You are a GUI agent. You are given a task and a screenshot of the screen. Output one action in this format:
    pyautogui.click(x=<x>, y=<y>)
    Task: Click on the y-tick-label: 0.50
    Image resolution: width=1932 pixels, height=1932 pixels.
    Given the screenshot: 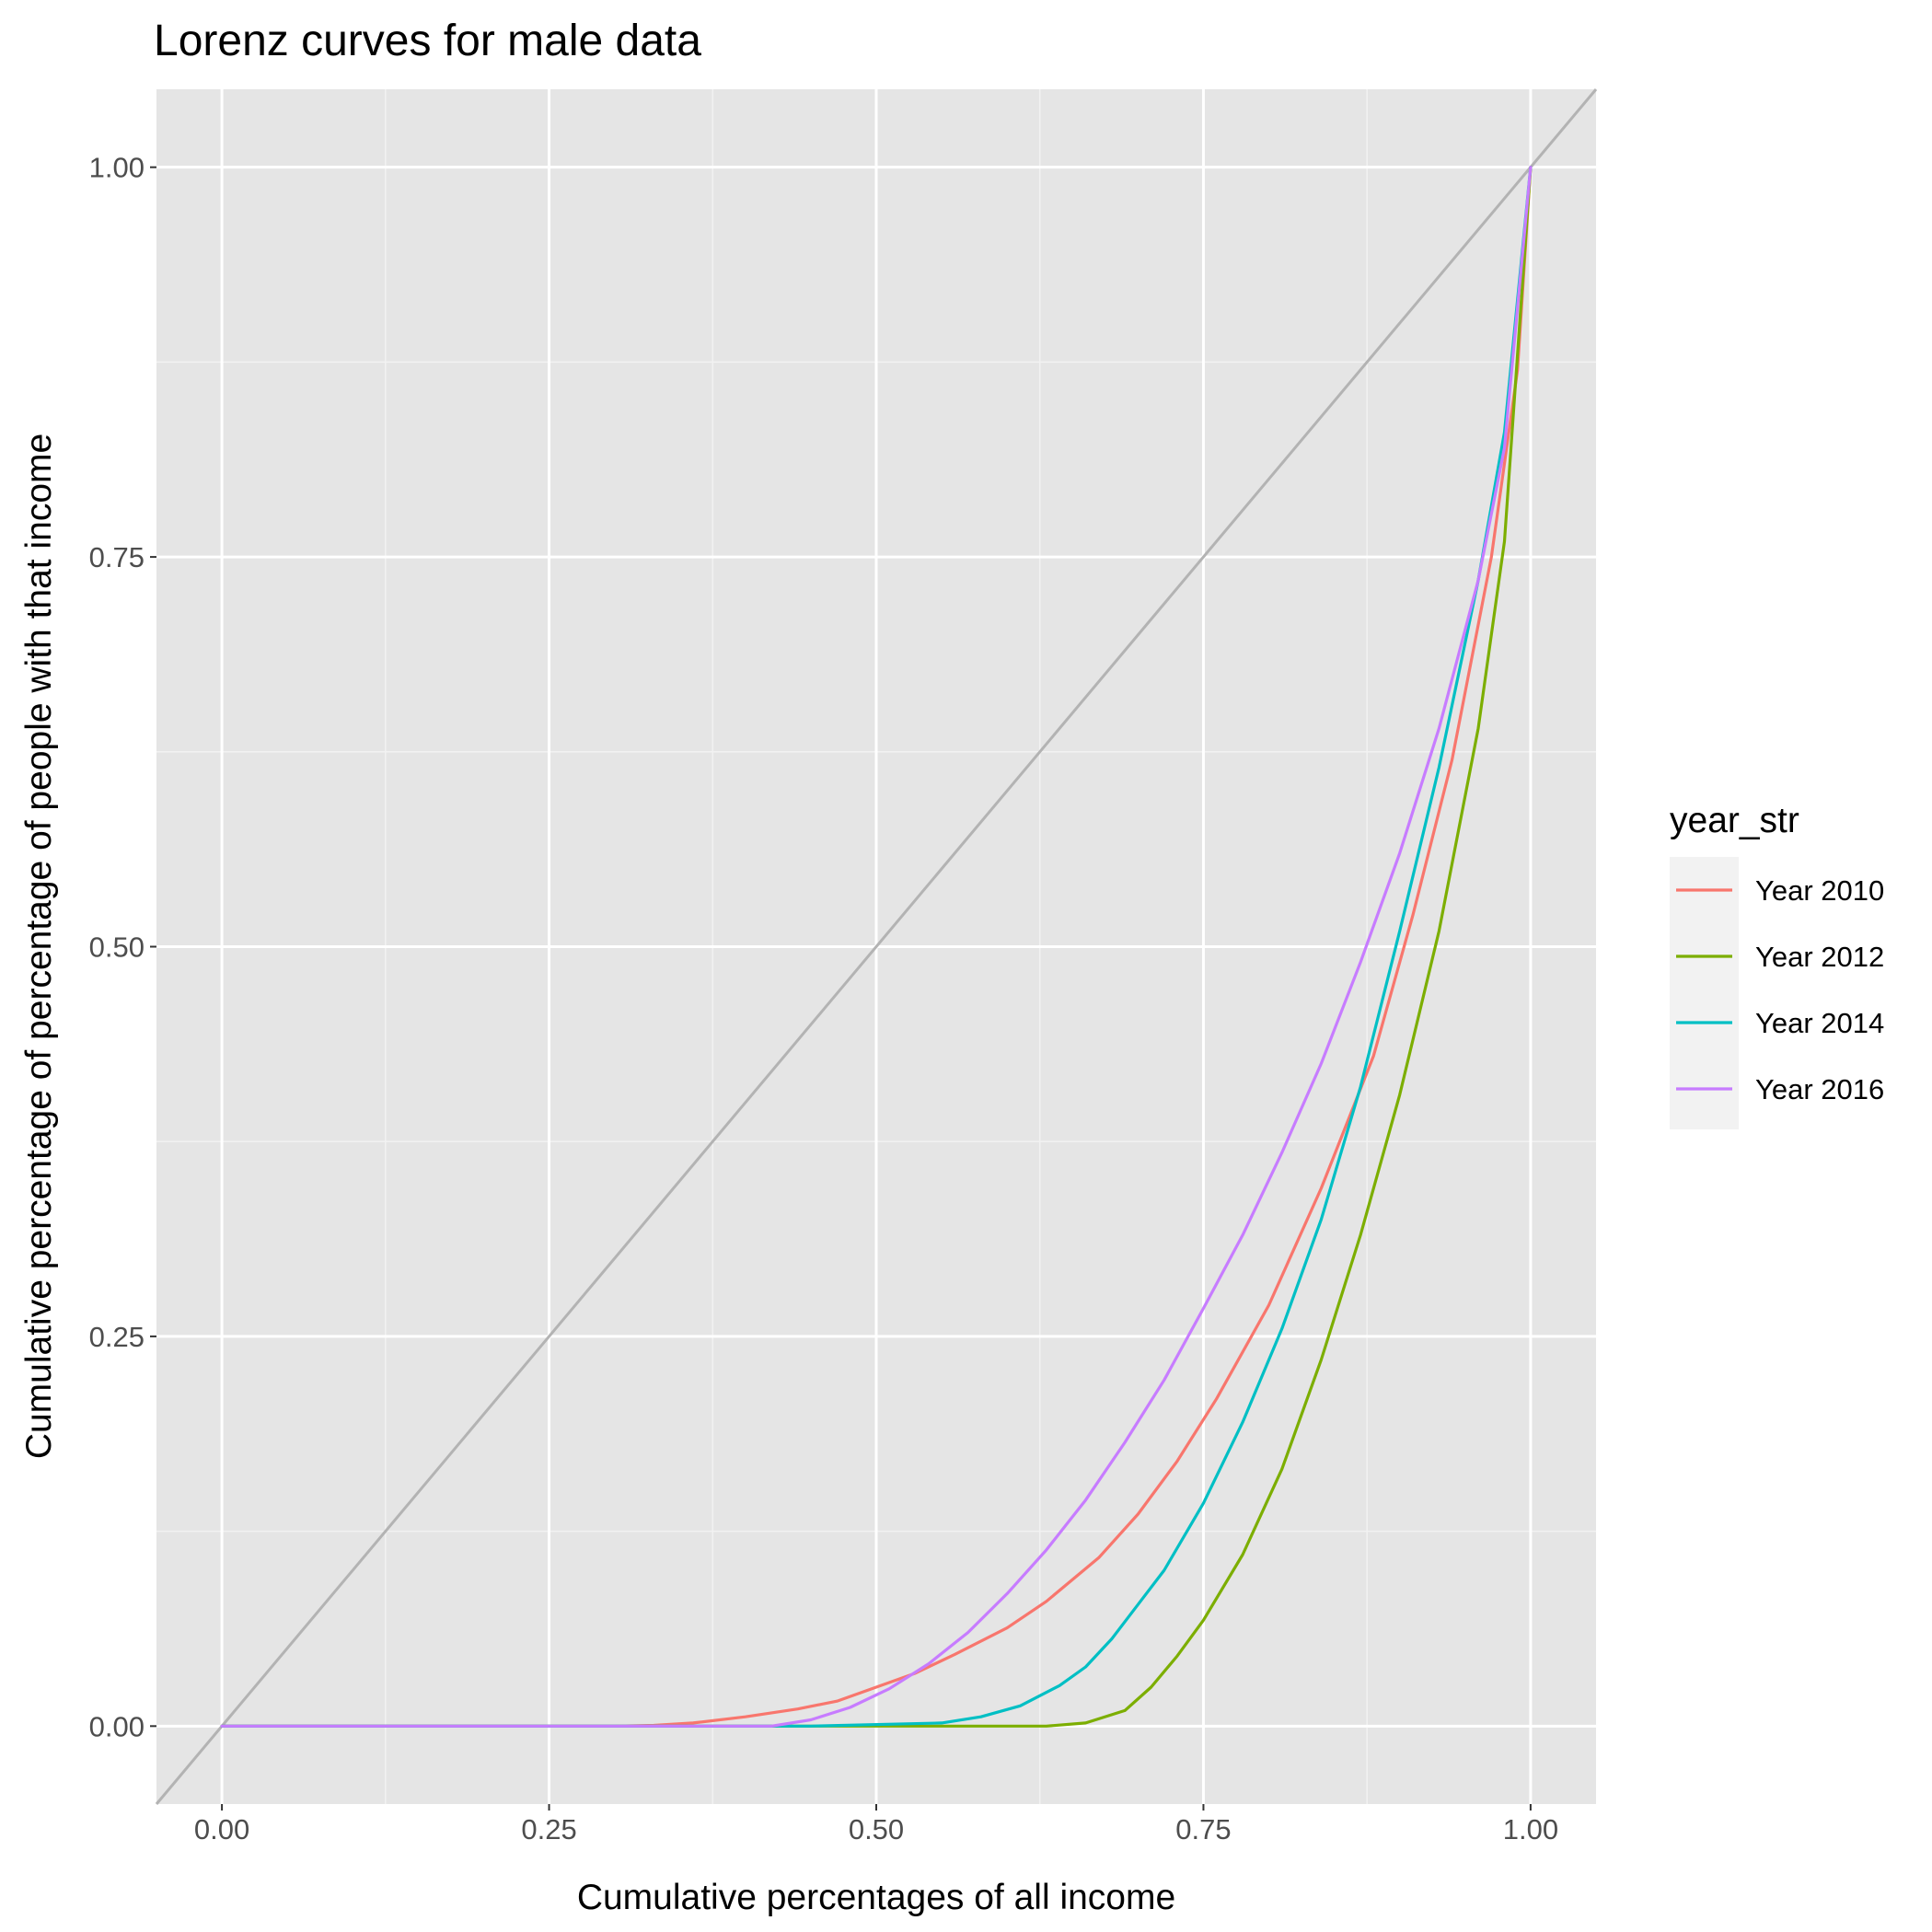 What is the action you would take?
    pyautogui.click(x=117, y=947)
    